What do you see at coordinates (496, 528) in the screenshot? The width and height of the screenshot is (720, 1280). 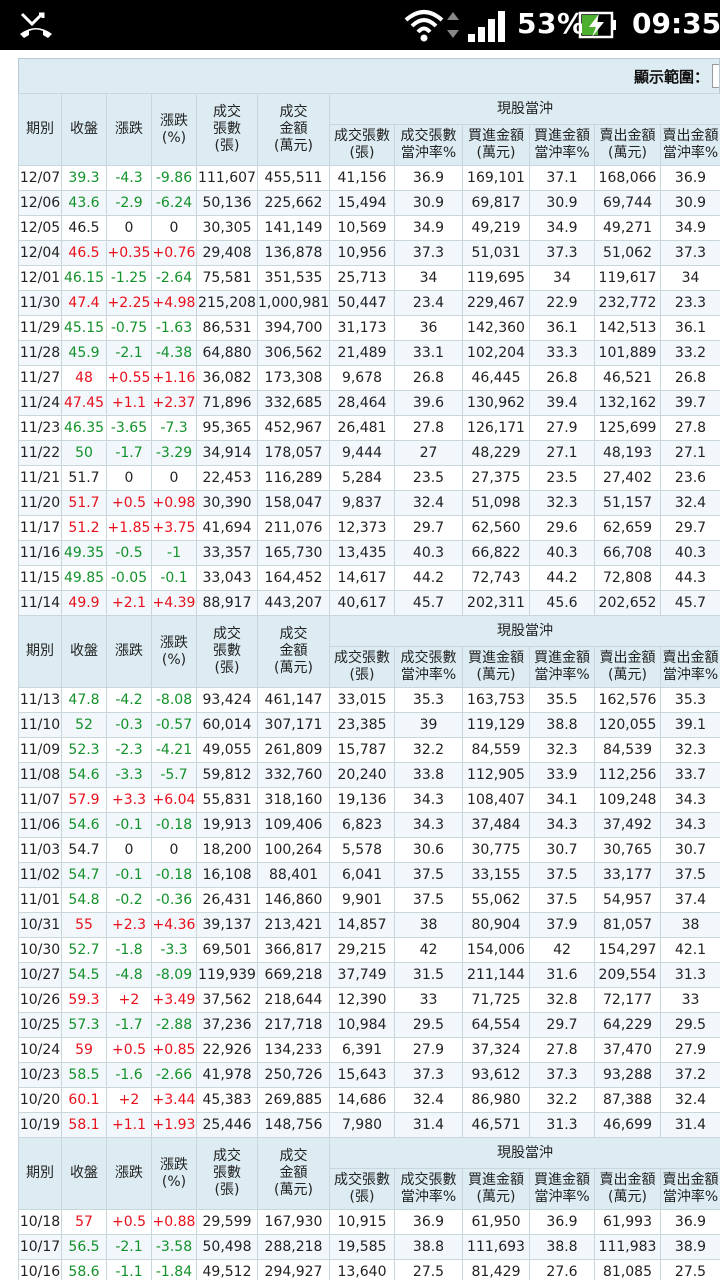 I see `cell-buy-amount: 62,560` at bounding box center [496, 528].